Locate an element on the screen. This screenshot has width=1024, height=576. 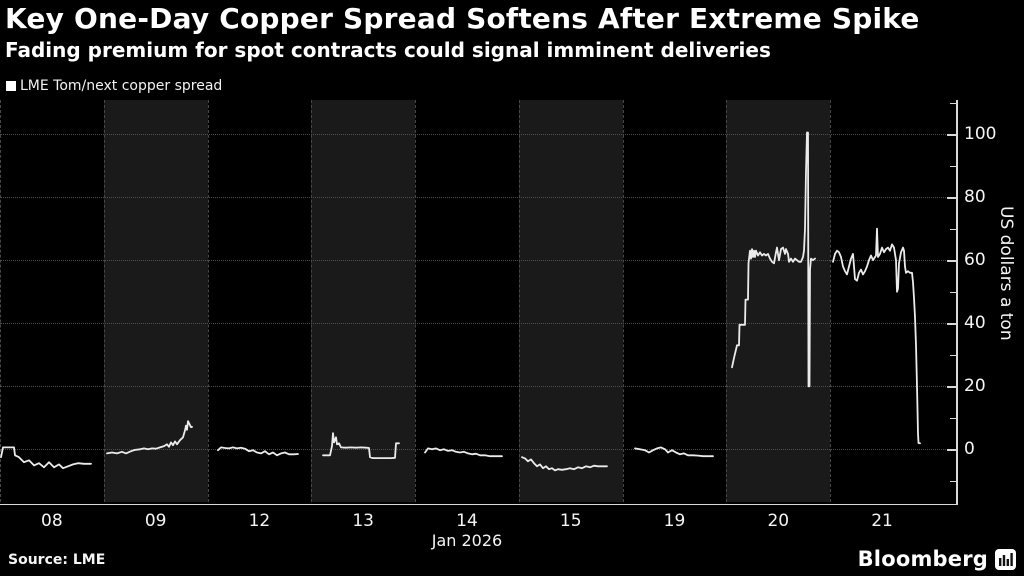
x-tick-label: 12 is located at coordinates (259, 521).